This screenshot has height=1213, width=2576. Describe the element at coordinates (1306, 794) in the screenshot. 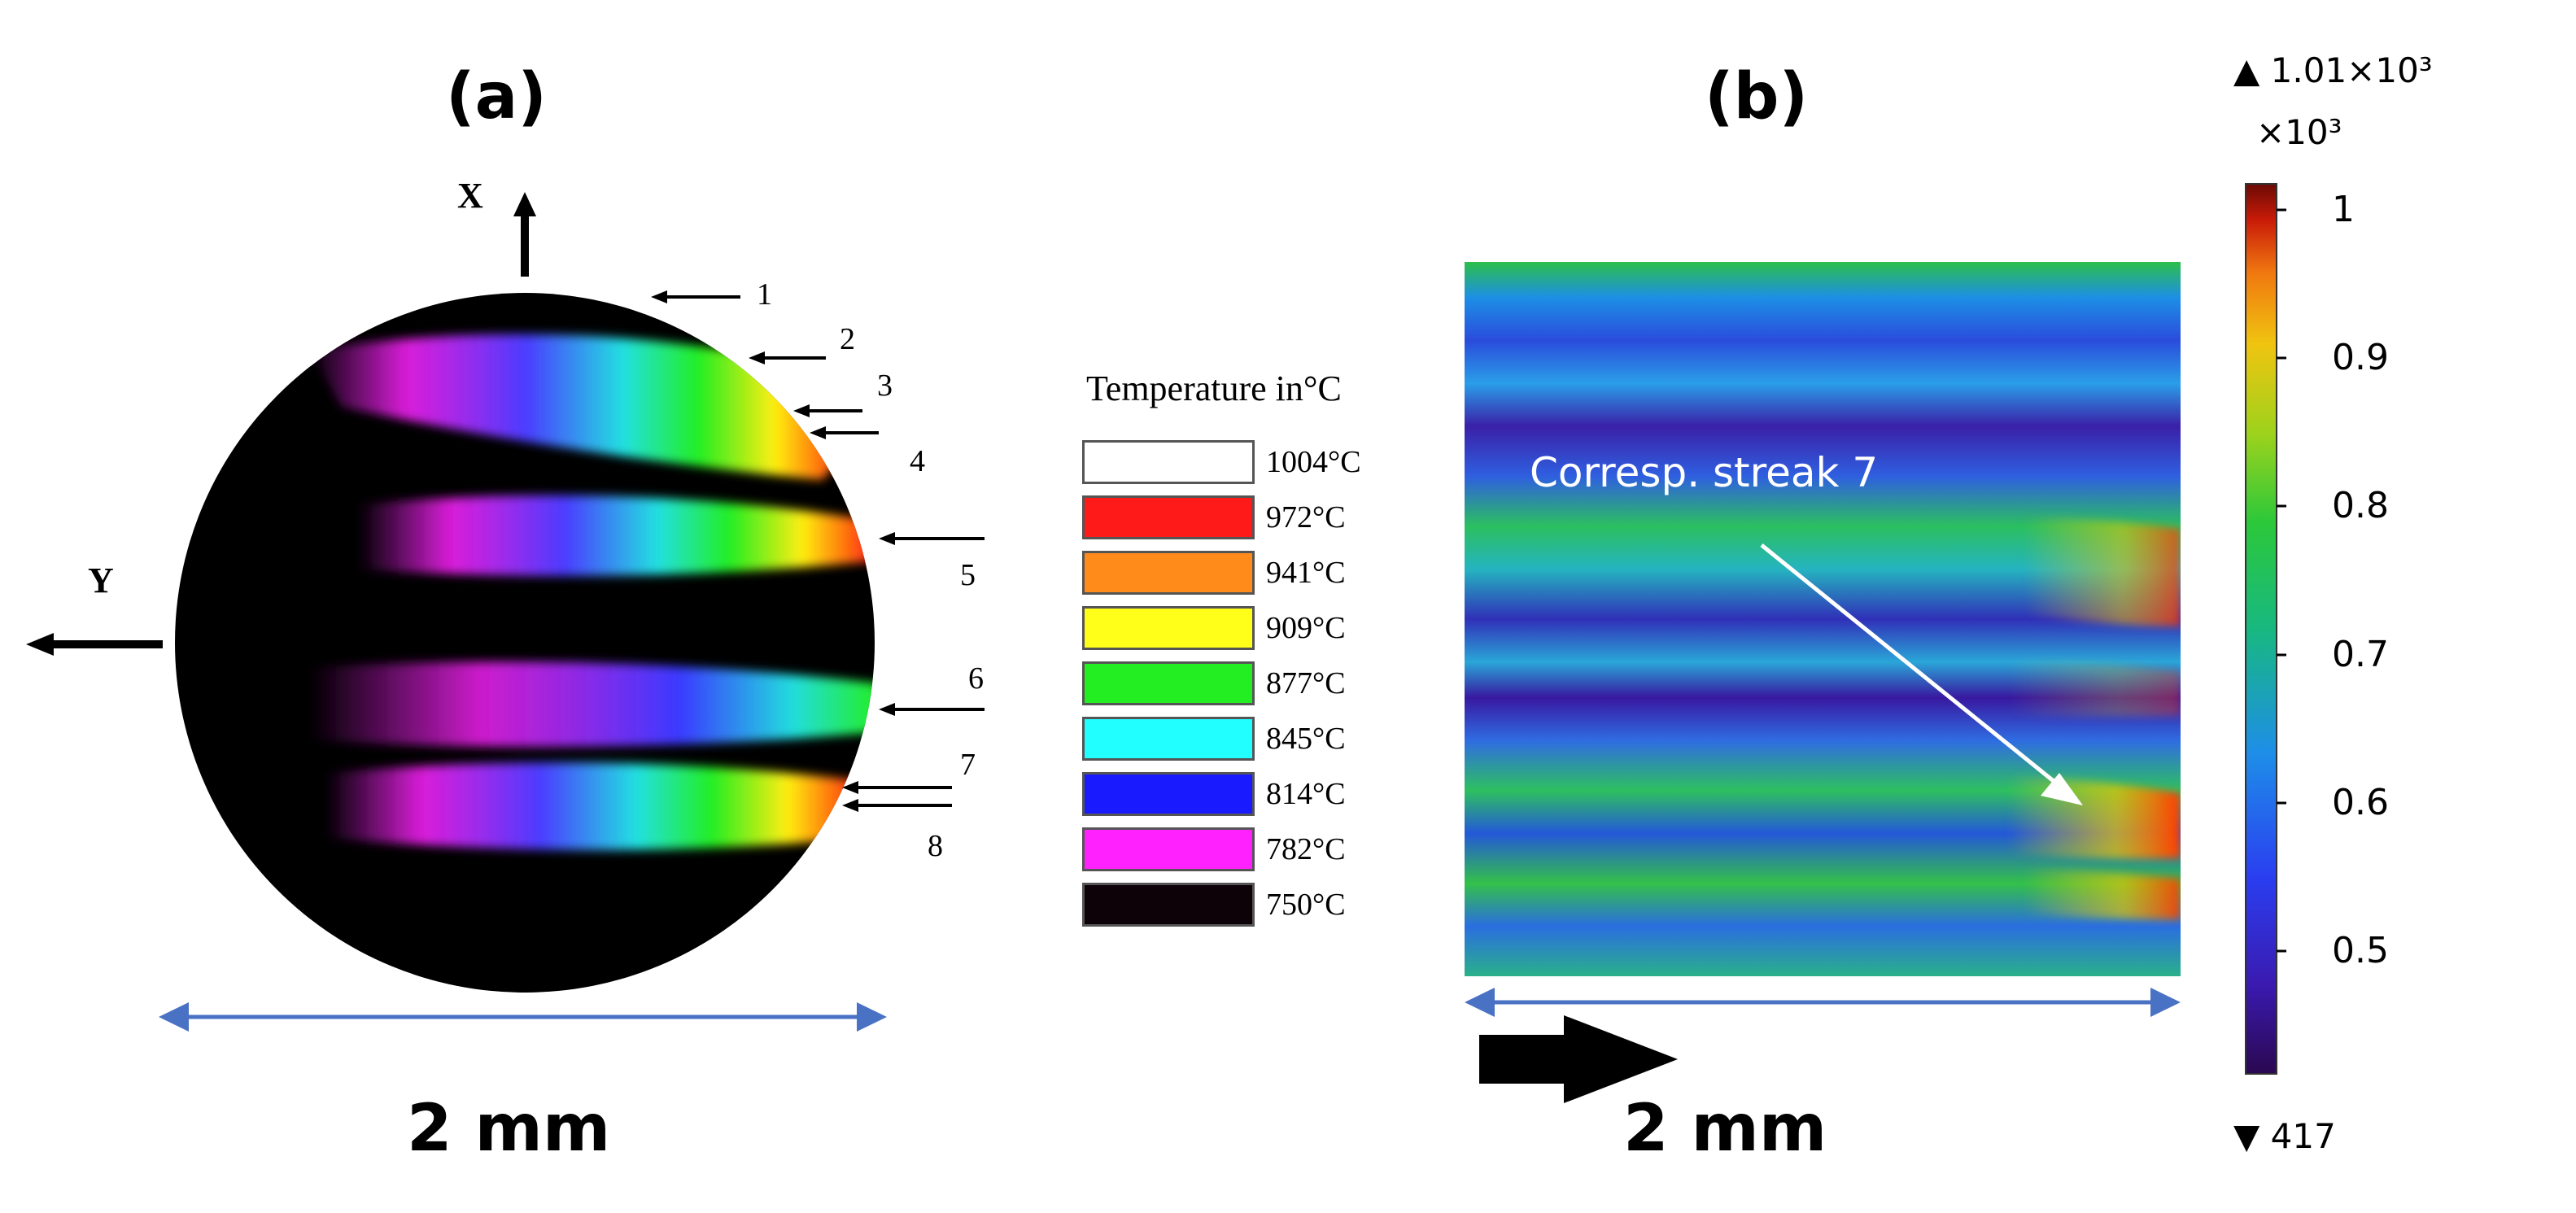

I see `legend-value: 814°C` at that location.